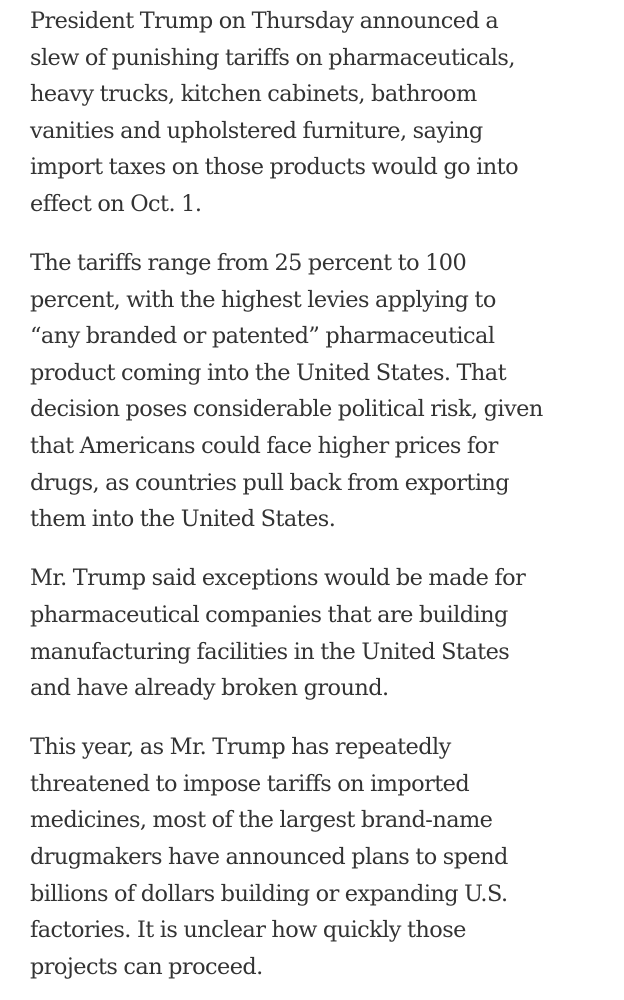 Image resolution: width=624 pixels, height=1000 pixels. What do you see at coordinates (262, 336) in the screenshot?
I see `text-line: “any branded or patented” pharmaceutical` at bounding box center [262, 336].